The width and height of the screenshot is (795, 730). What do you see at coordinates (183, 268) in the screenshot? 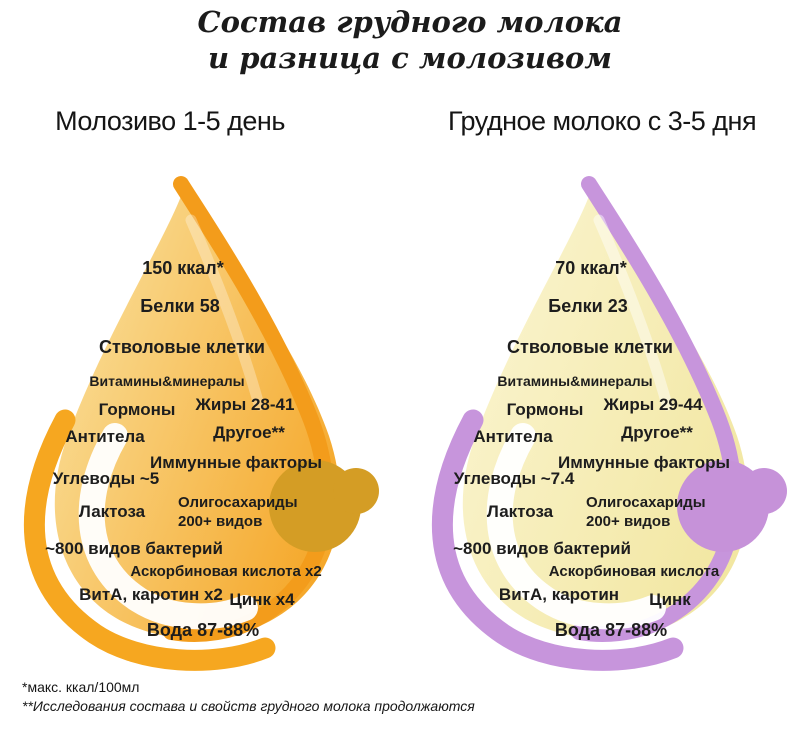
I see `label-kcal: 150 ккал*` at bounding box center [183, 268].